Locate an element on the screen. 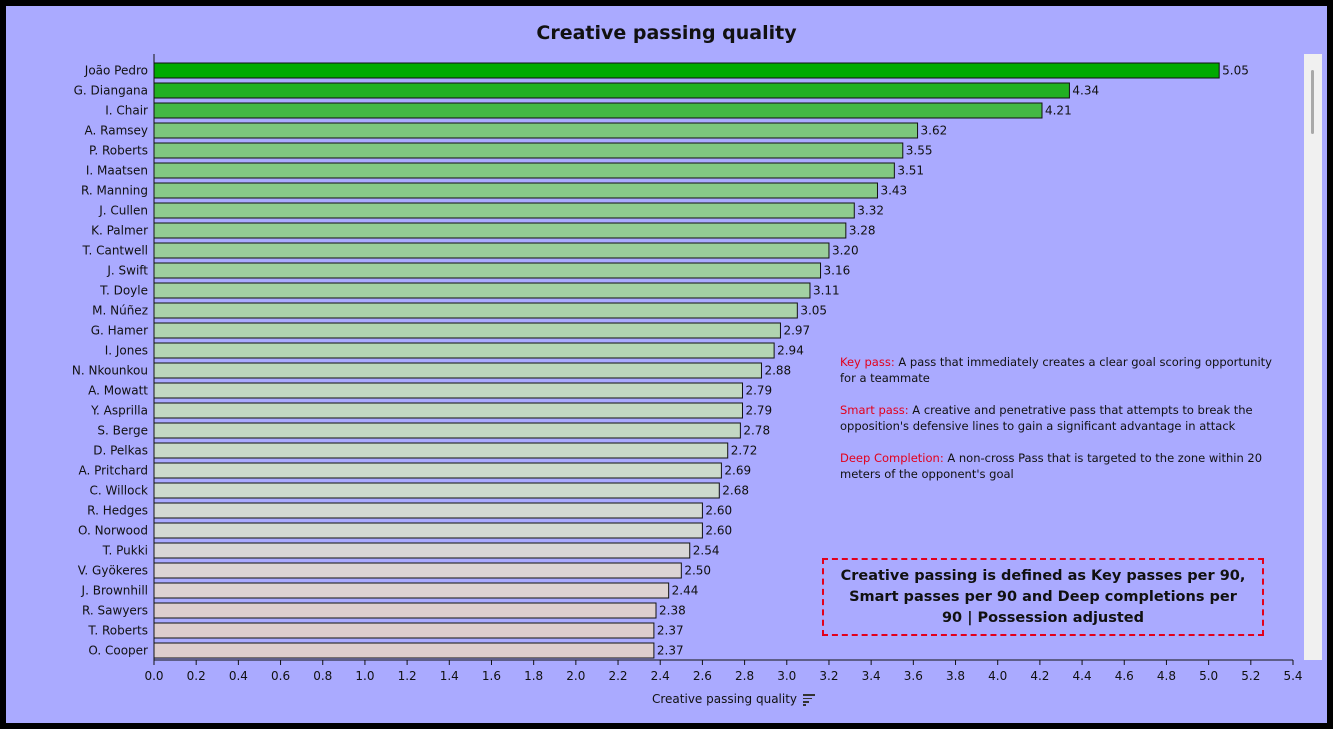 The image size is (1333, 729). value-label: 2.54 is located at coordinates (706, 551).